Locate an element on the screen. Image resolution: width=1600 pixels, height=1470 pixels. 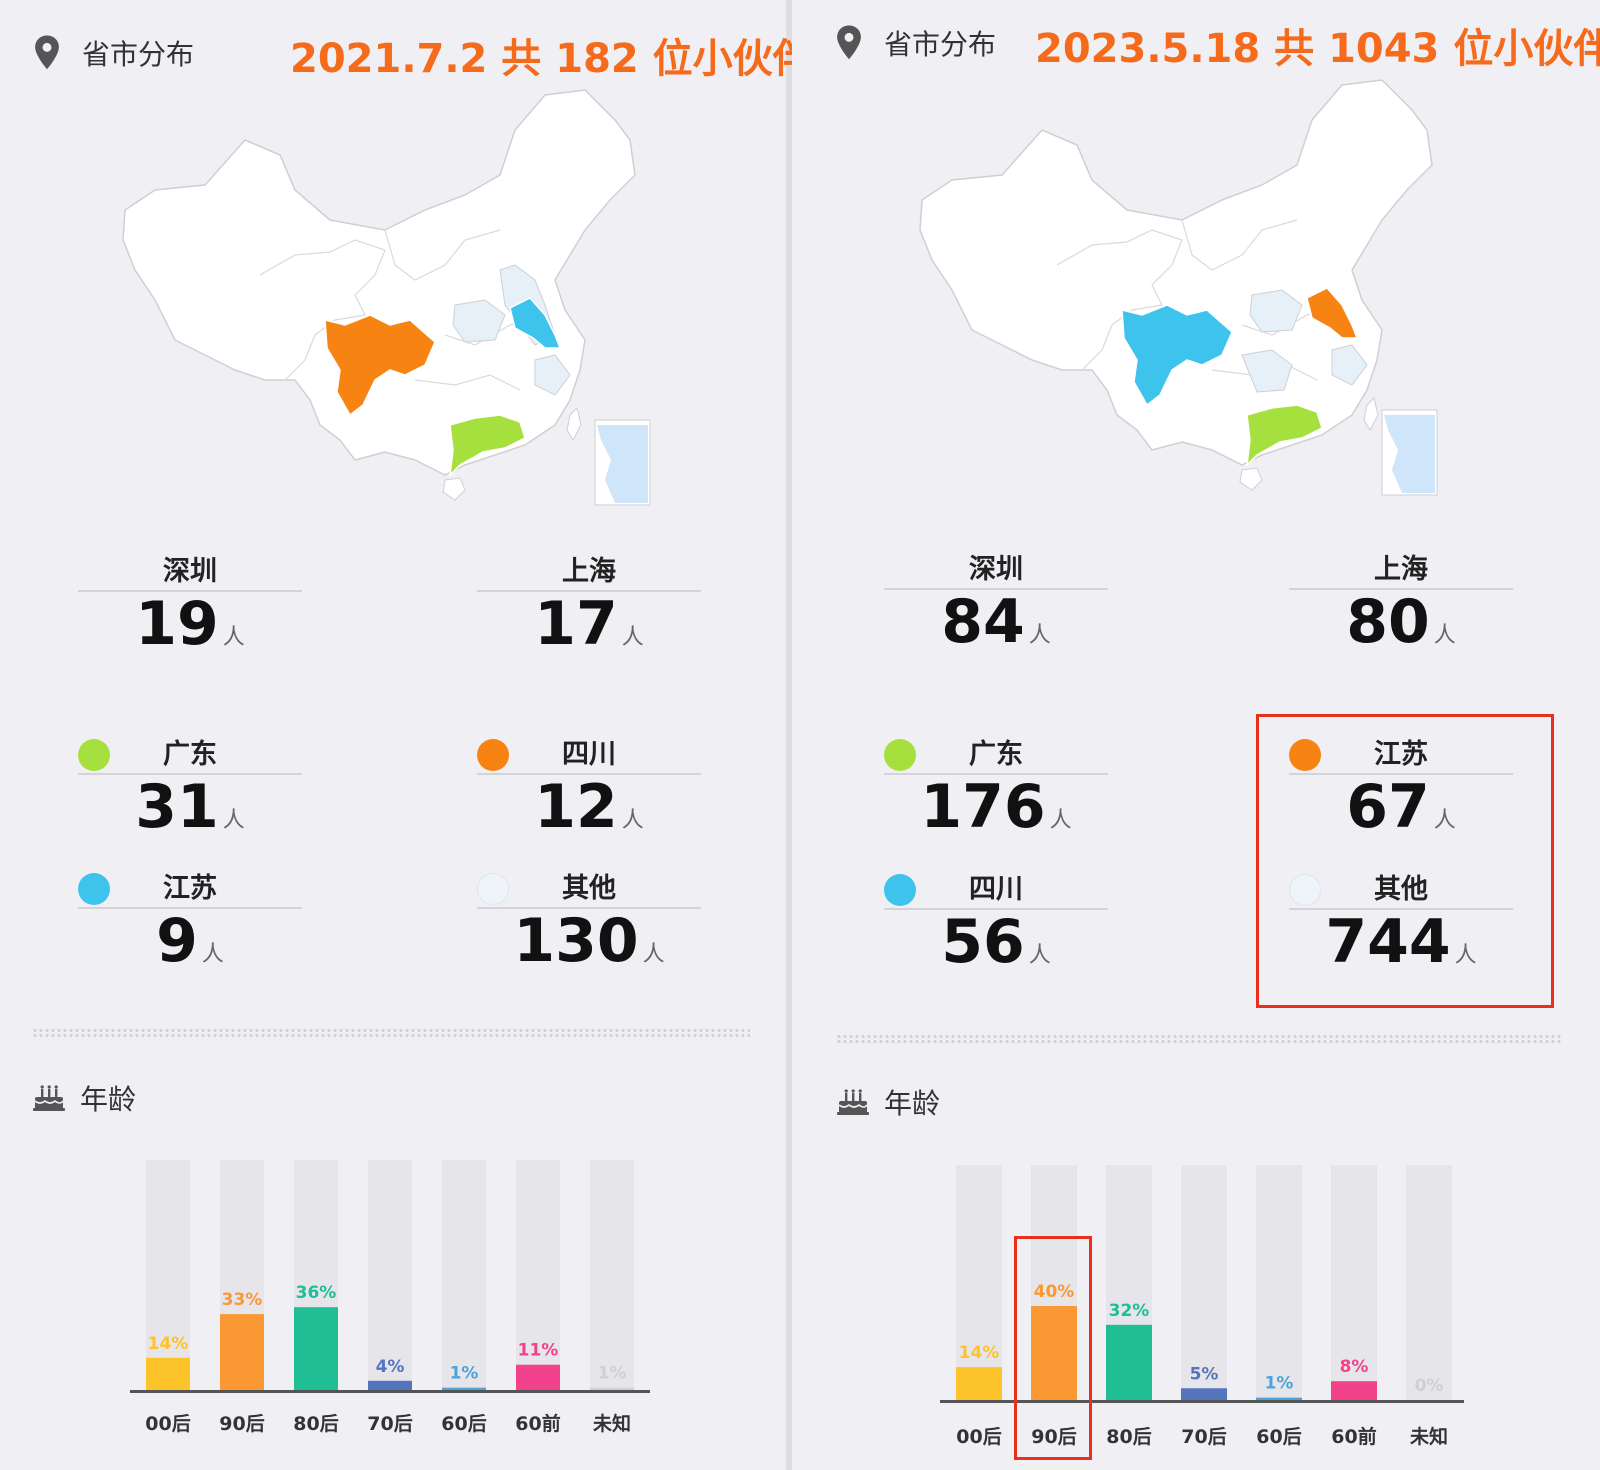
bar-未知 is located at coordinates (612, 1388).